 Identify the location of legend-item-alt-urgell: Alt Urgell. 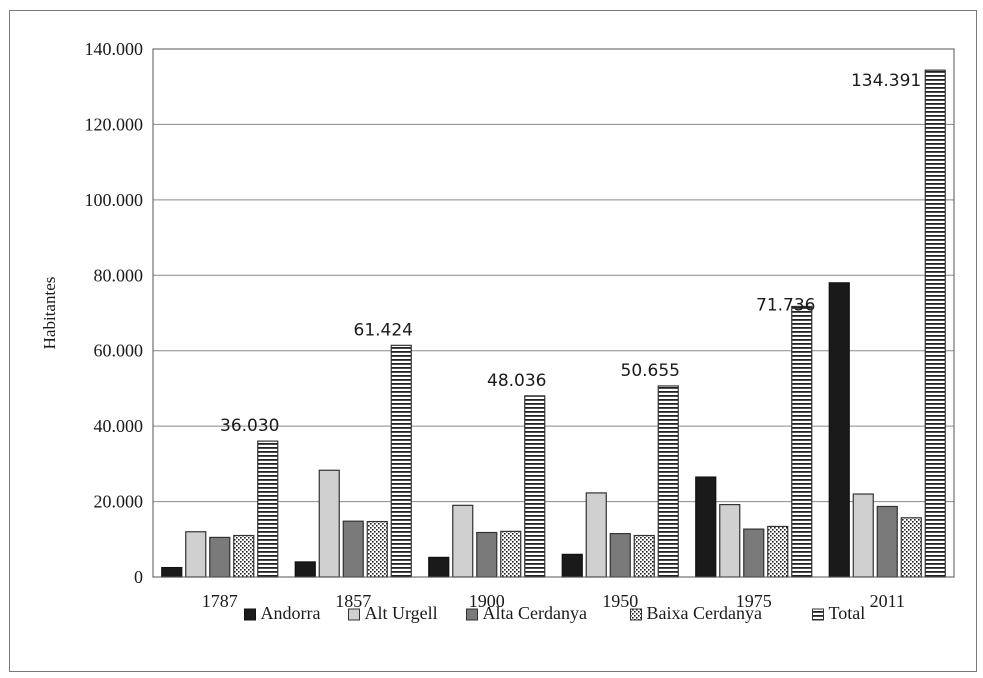
(393, 613).